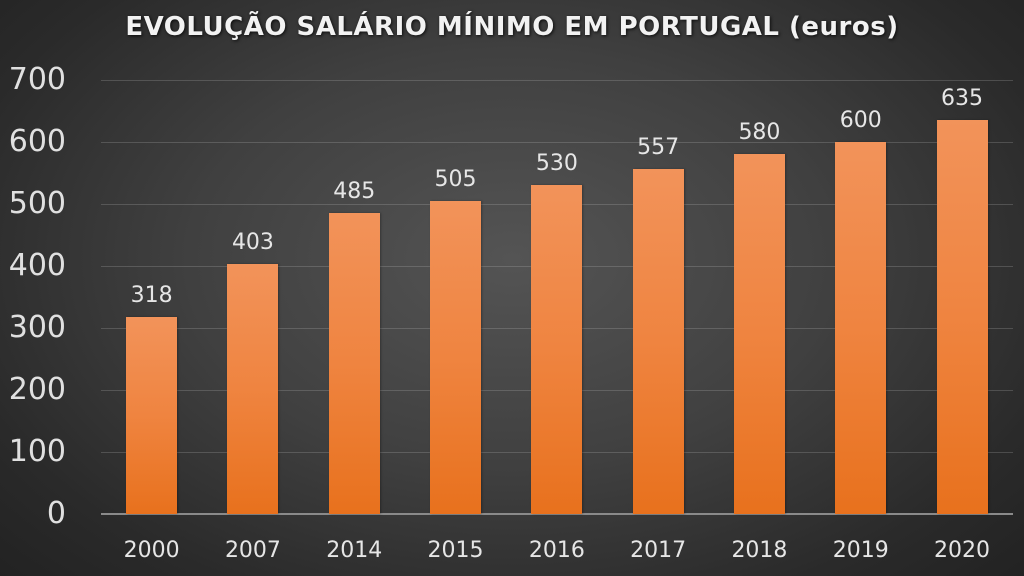 This screenshot has width=1024, height=576. What do you see at coordinates (658, 341) in the screenshot?
I see `bar-2017` at bounding box center [658, 341].